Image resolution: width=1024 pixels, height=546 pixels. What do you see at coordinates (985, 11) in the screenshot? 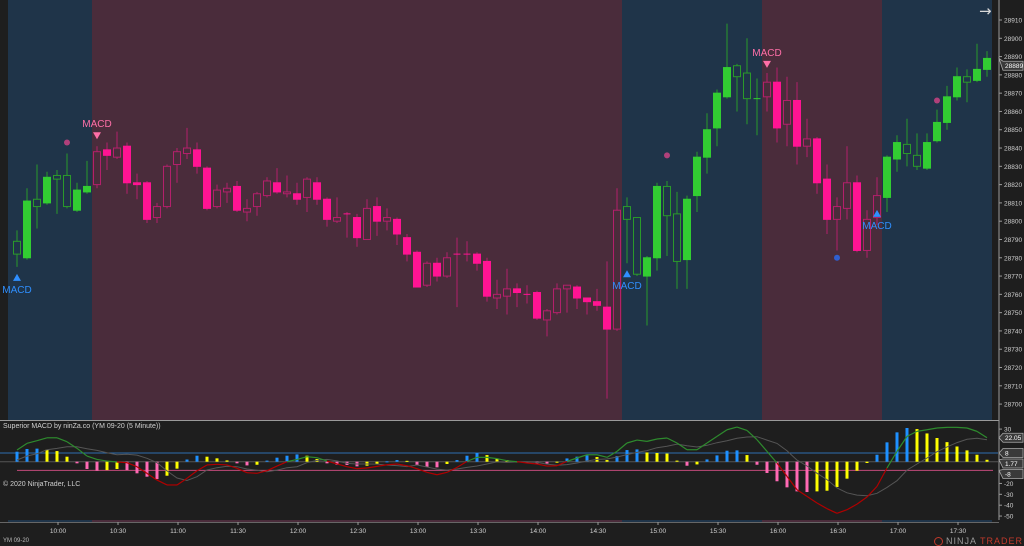
I see `arrow-right-icon: →` at bounding box center [985, 11].